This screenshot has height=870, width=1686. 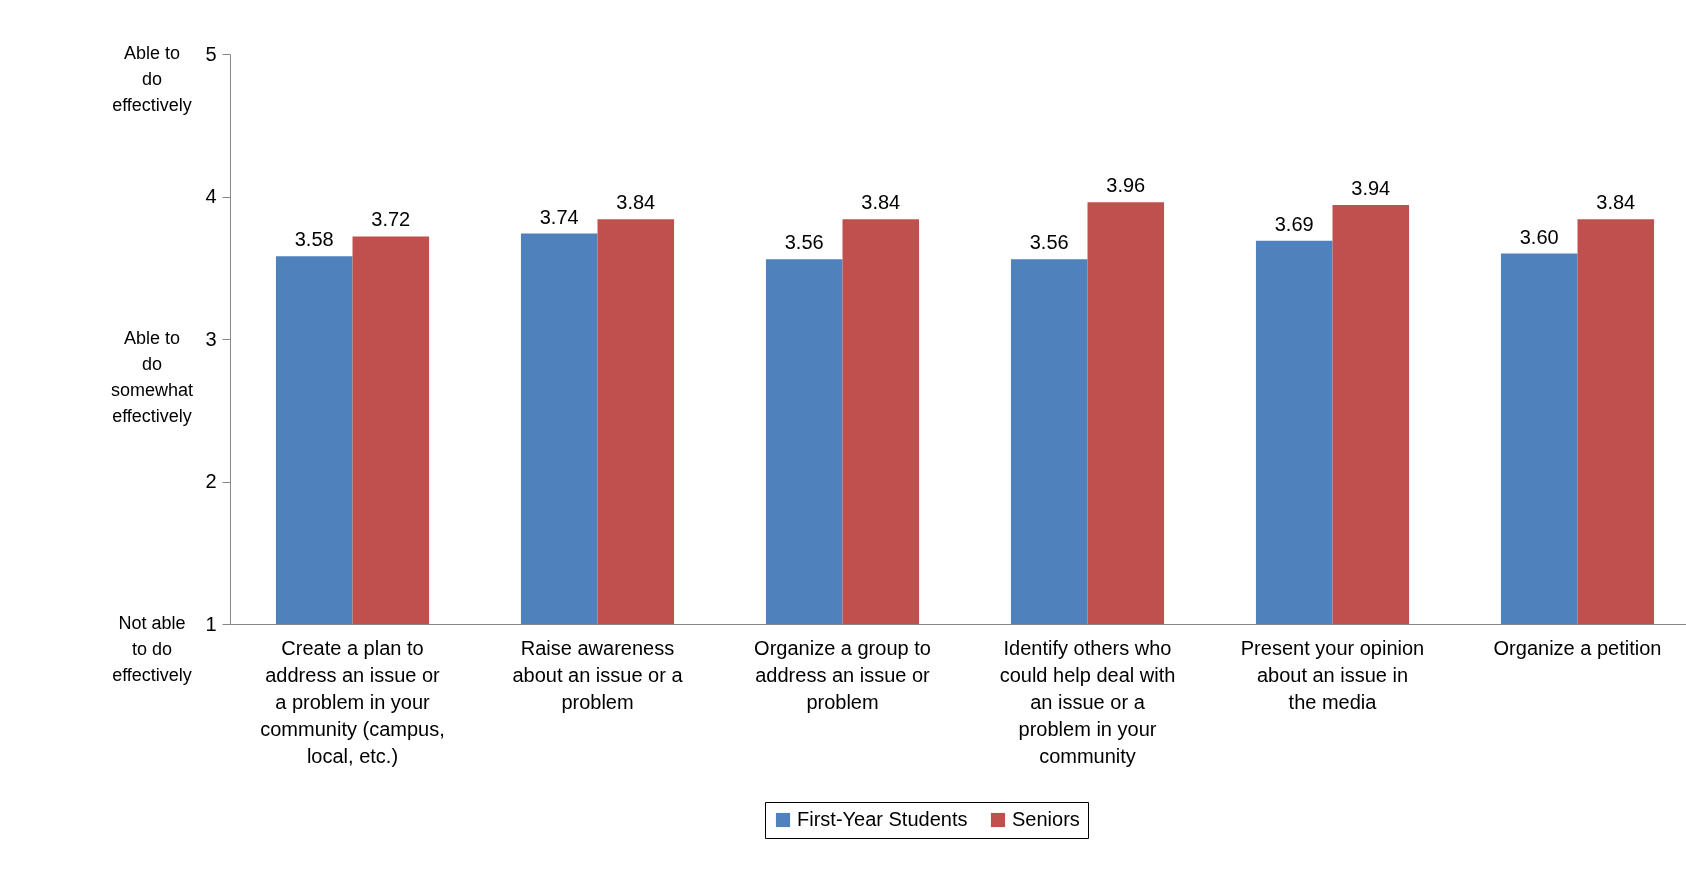 What do you see at coordinates (1332, 674) in the screenshot?
I see `x-tick-label: Present your opinion about an issue in the media` at bounding box center [1332, 674].